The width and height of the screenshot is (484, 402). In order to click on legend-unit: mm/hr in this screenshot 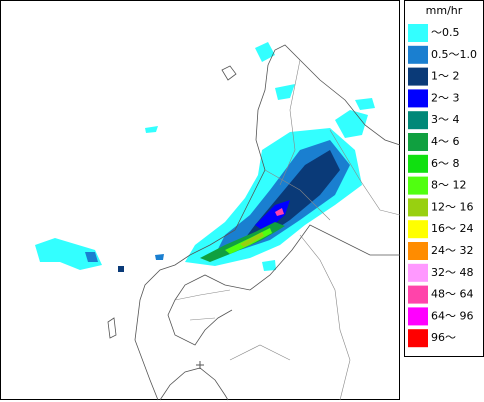, I will do `click(444, 10)`.